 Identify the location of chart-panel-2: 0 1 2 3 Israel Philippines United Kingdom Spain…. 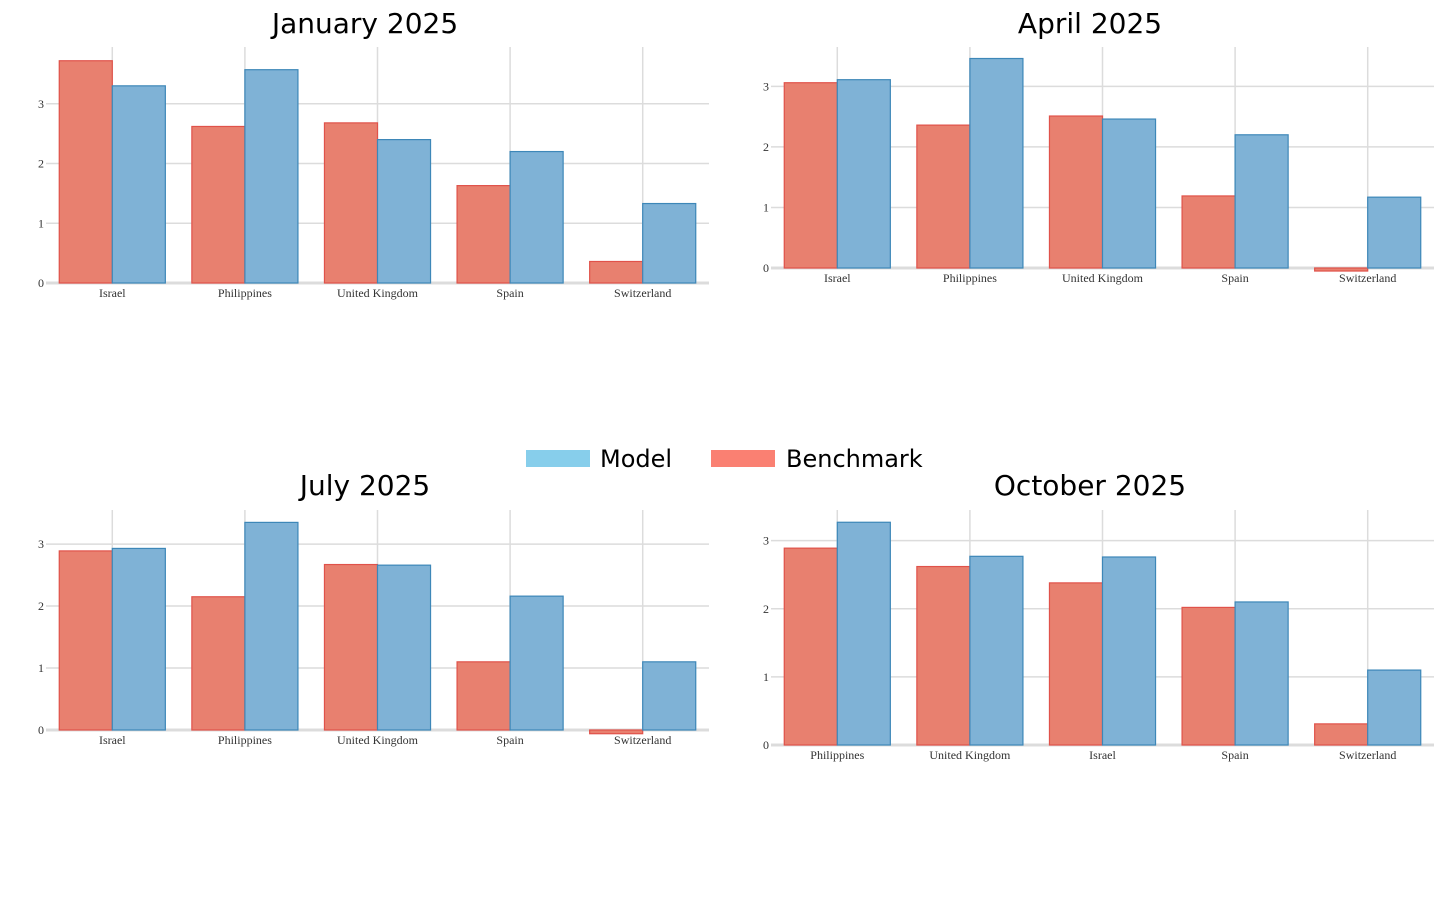
(1098, 146).